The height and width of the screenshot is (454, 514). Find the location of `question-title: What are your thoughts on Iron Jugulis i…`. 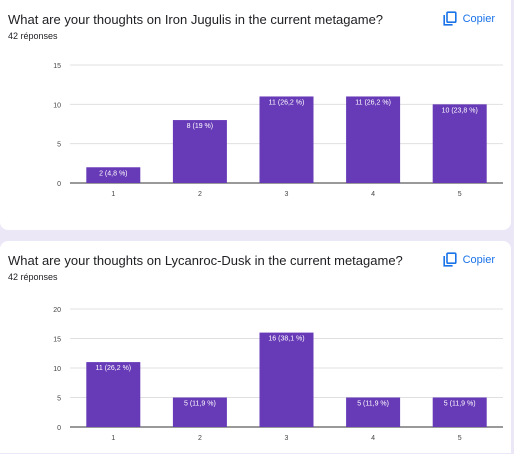

question-title: What are your thoughts on Iron Jugulis i… is located at coordinates (196, 19).